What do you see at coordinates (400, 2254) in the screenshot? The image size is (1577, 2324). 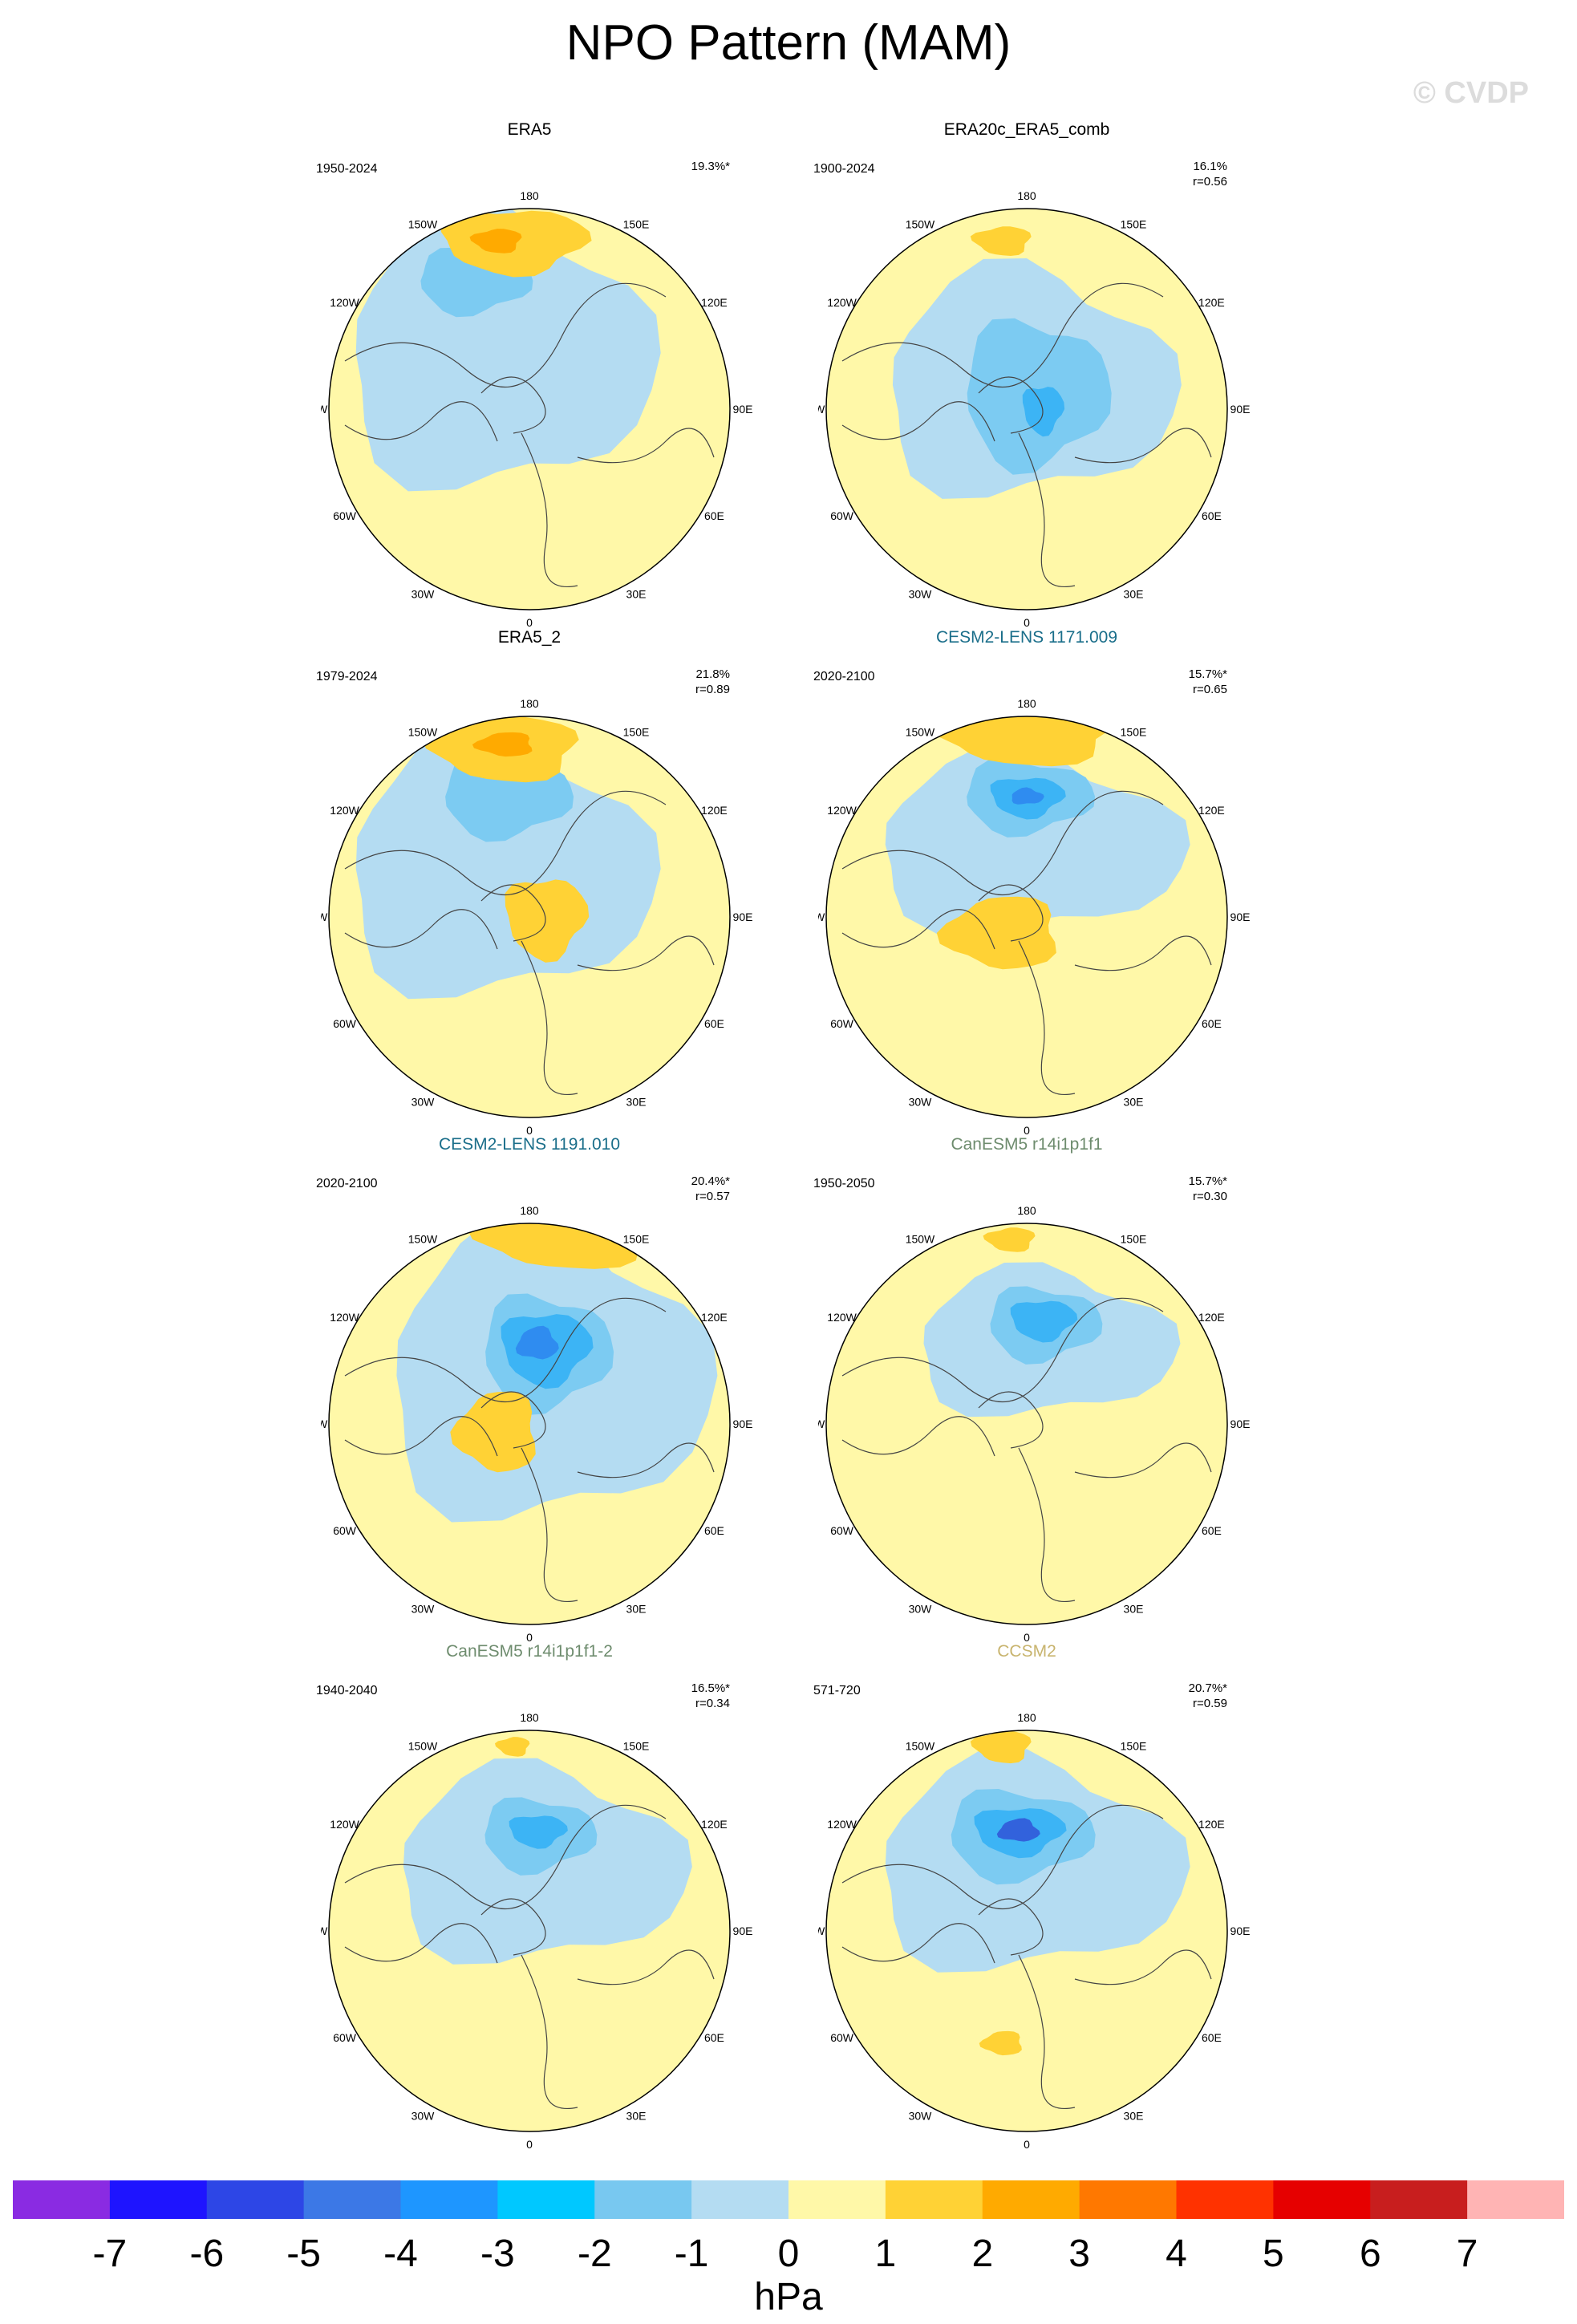 I see `colorbar-tick-label: -4` at bounding box center [400, 2254].